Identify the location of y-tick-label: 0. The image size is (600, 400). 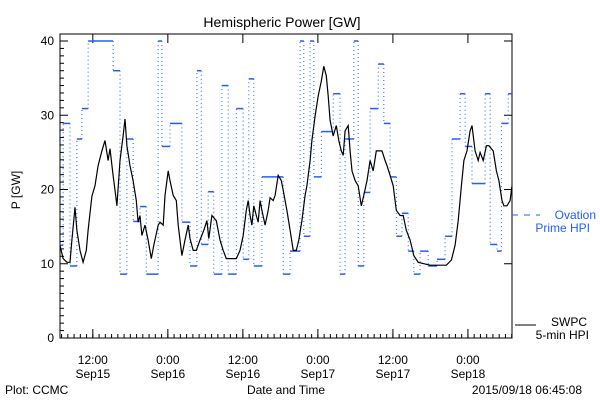
(50, 338).